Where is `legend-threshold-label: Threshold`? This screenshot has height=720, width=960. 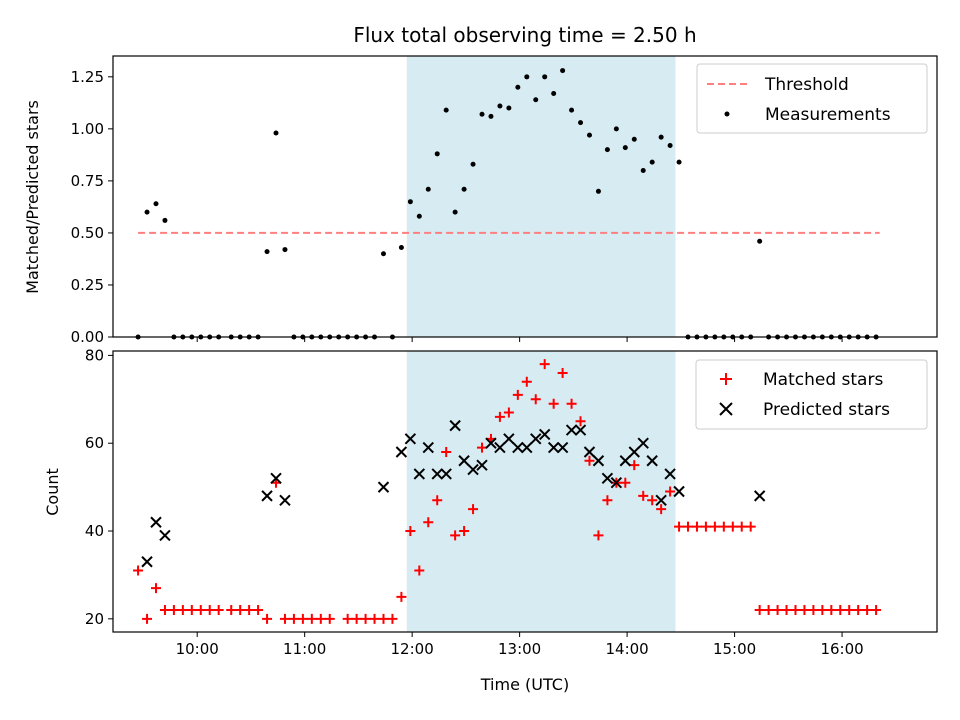 legend-threshold-label: Threshold is located at coordinates (806, 85).